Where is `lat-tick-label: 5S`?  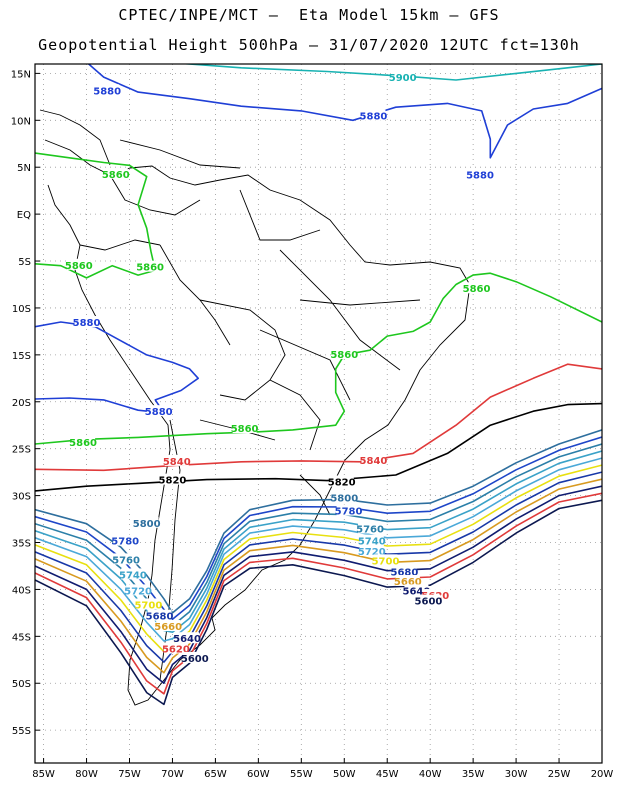
lat-tick-label: 5S is located at coordinates (24, 262).